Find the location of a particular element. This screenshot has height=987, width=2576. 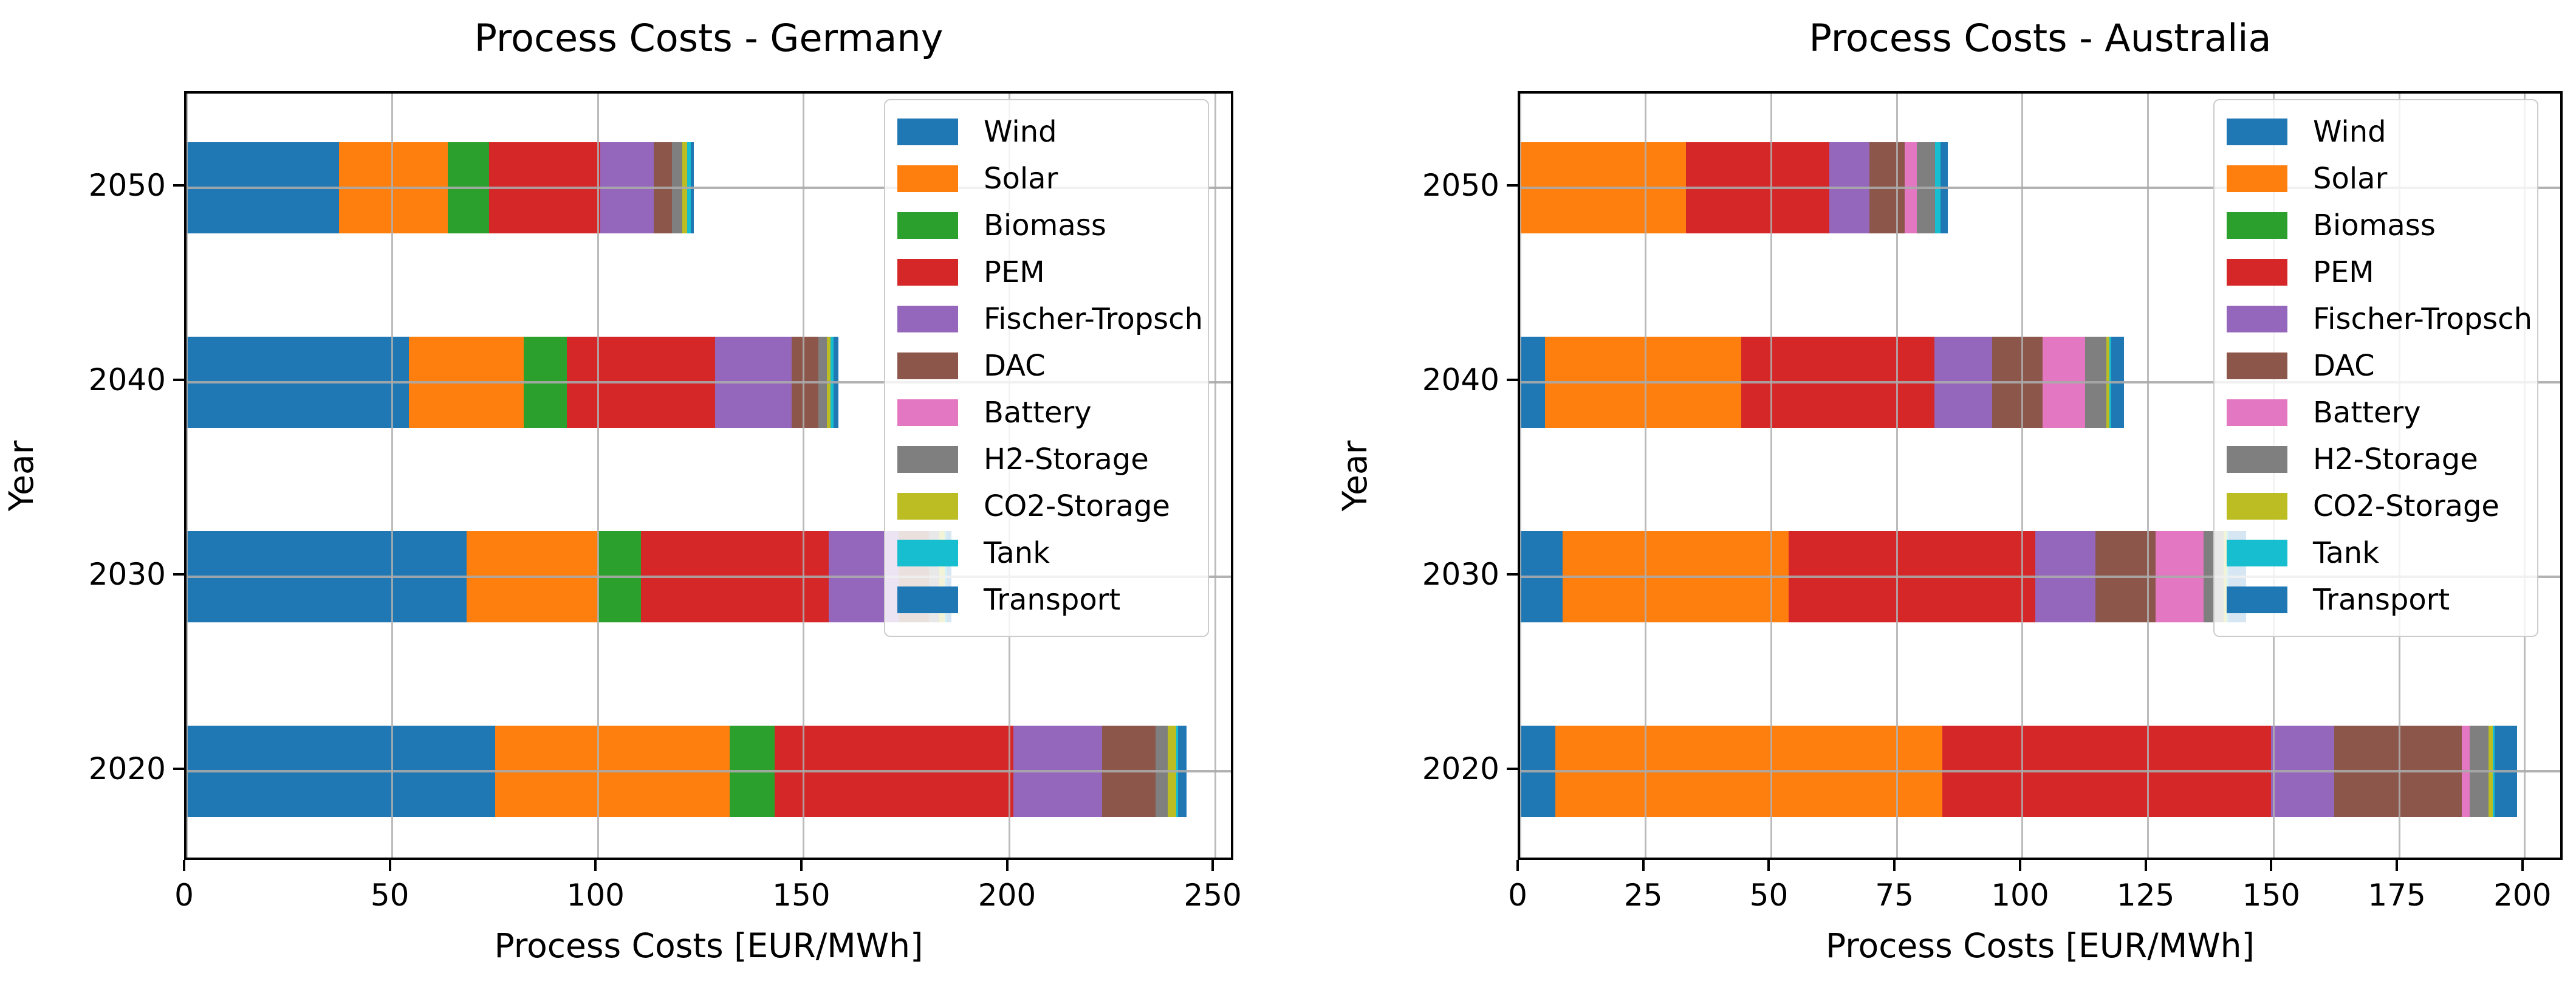

legend-item-pem: PEM is located at coordinates (2376, 272).